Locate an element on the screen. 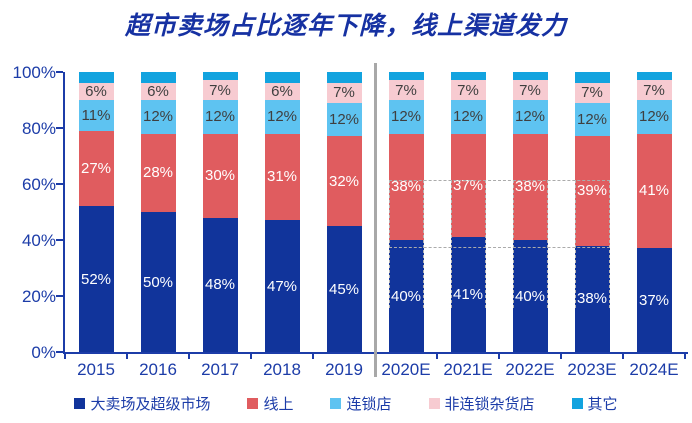 The width and height of the screenshot is (692, 423). bar-segment-线上: 37% is located at coordinates (468, 185).